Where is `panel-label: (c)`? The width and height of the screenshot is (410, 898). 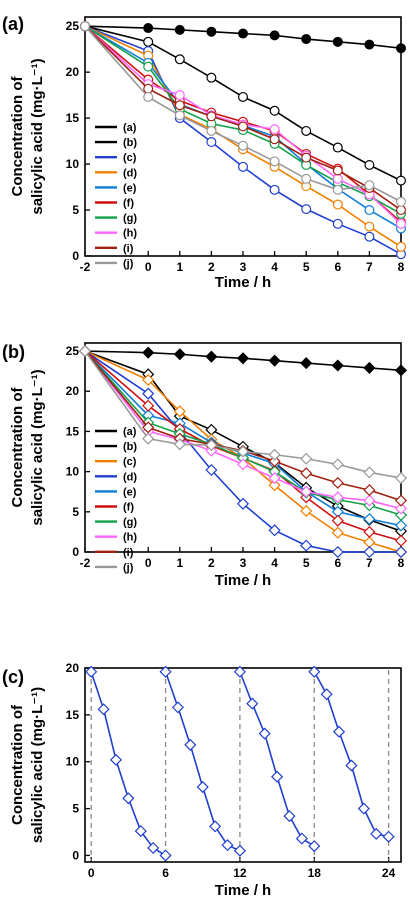
panel-label: (c) is located at coordinates (13, 677).